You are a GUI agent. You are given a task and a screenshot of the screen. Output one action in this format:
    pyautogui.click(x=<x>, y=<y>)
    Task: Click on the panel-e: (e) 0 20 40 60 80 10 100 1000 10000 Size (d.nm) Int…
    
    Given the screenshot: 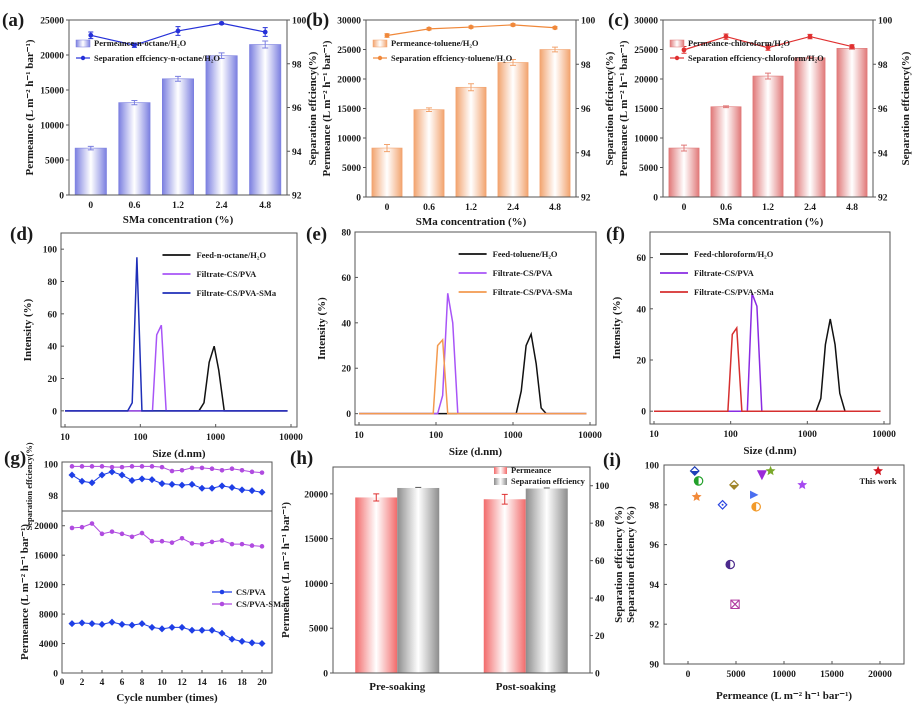 What is the action you would take?
    pyautogui.click(x=454, y=341)
    